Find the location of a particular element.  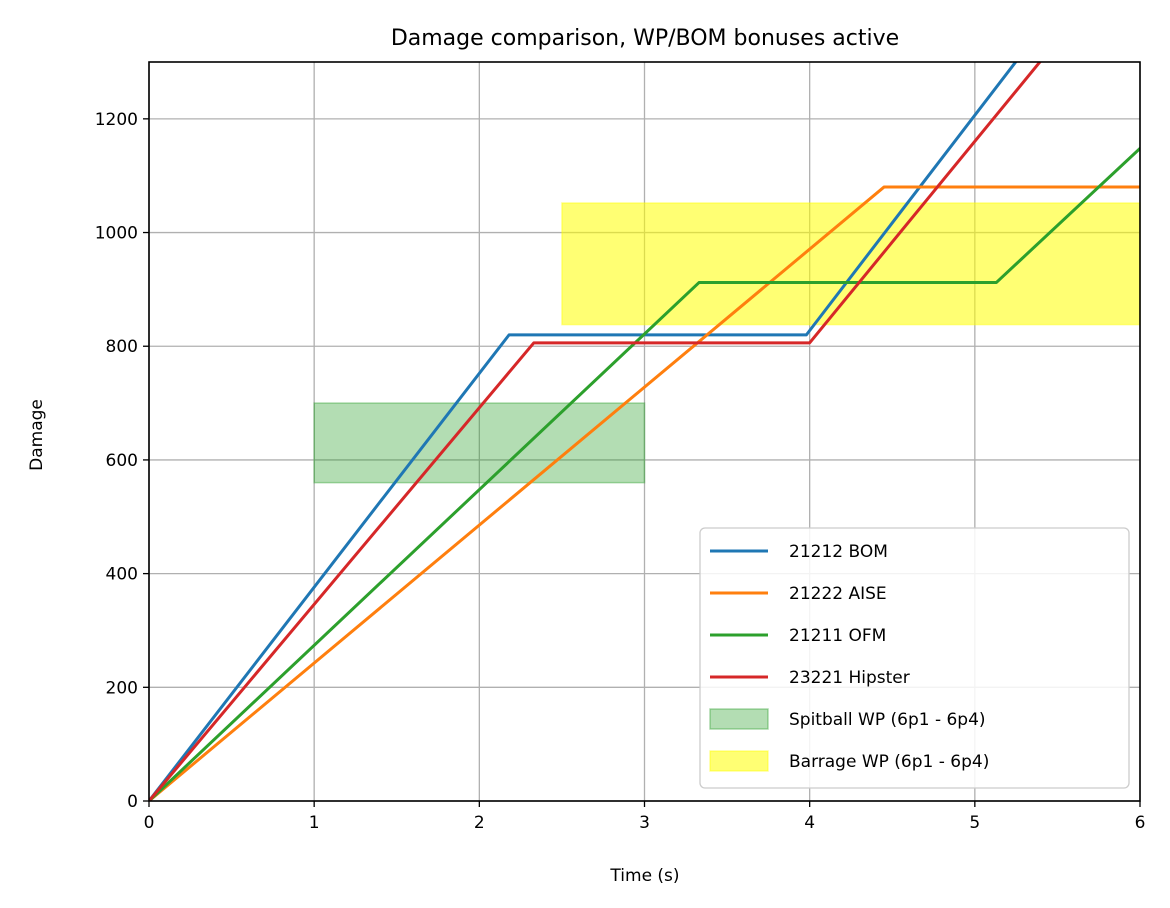

x-axis-label: Time (s) is located at coordinates (644, 876).